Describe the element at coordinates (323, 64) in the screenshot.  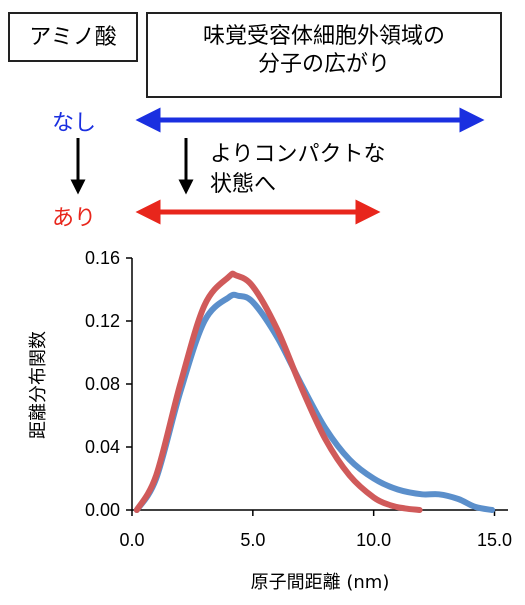
I see `region-label-line2: 分子の広がり` at that location.